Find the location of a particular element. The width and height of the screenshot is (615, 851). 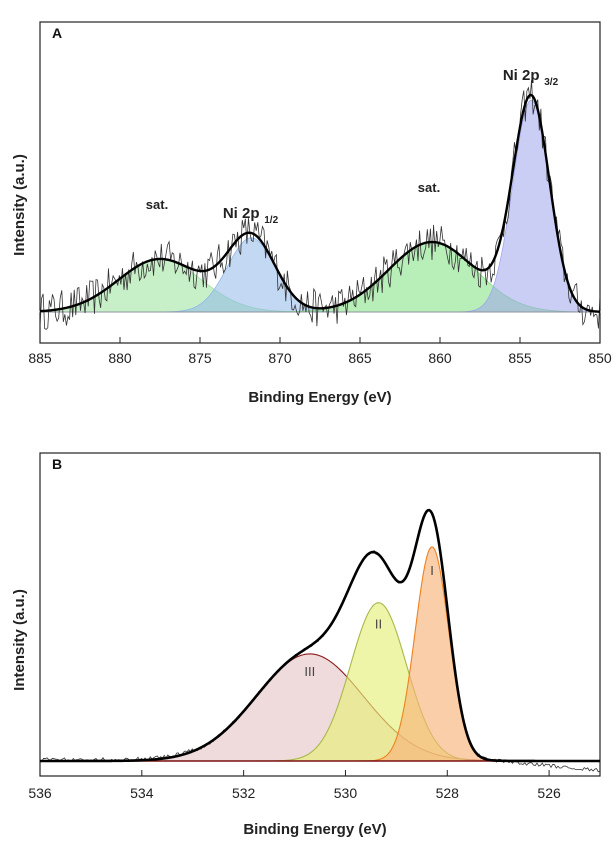

panel-b-letter: B is located at coordinates (57, 464).